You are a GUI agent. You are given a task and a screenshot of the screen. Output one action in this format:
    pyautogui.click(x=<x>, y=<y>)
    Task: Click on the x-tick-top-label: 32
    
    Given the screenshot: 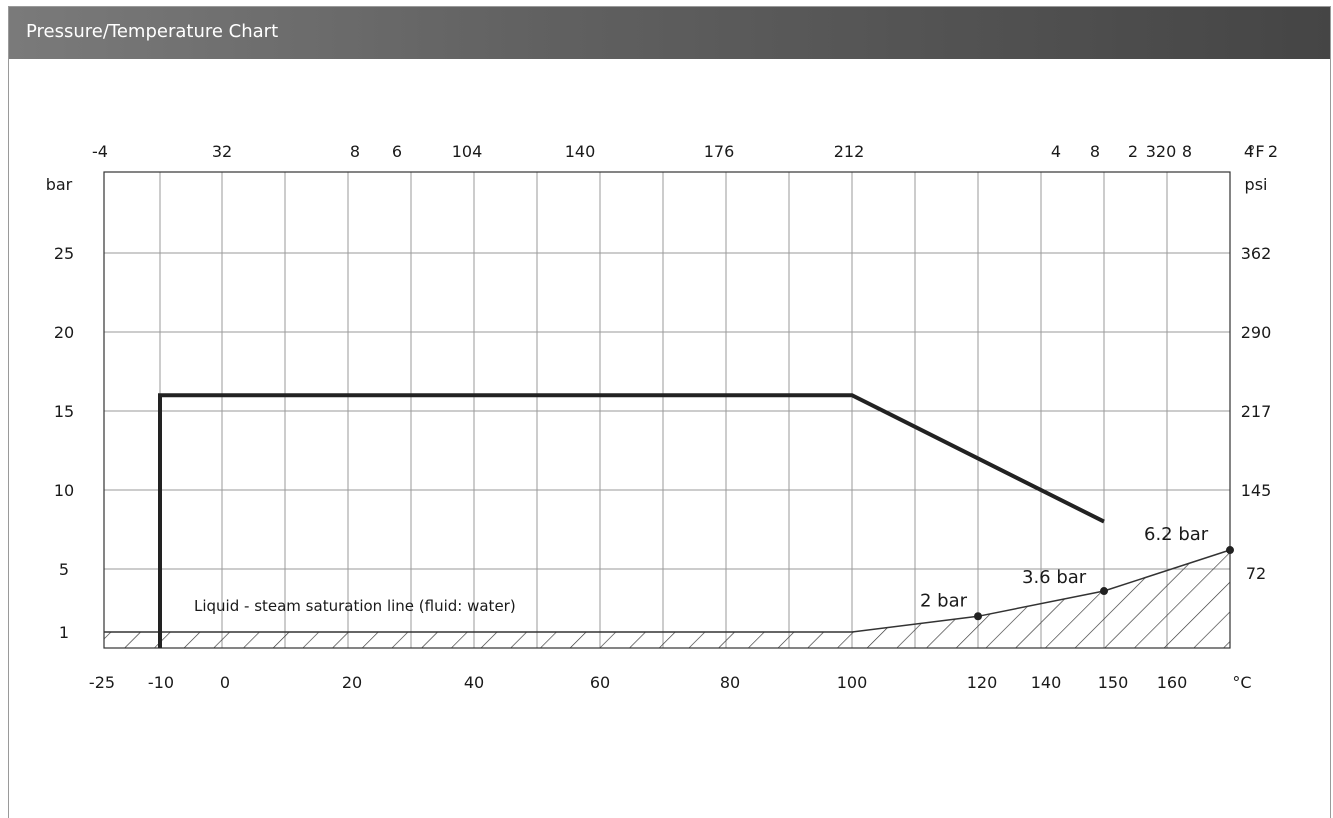 What is the action you would take?
    pyautogui.click(x=222, y=151)
    